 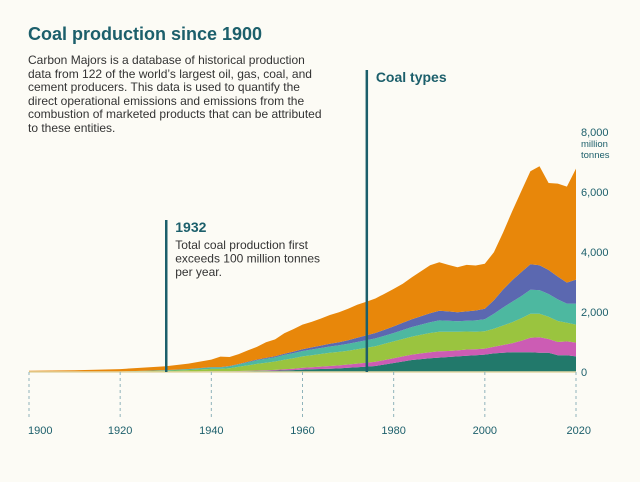 I want to click on x-tick-label: 1920, so click(x=120, y=431).